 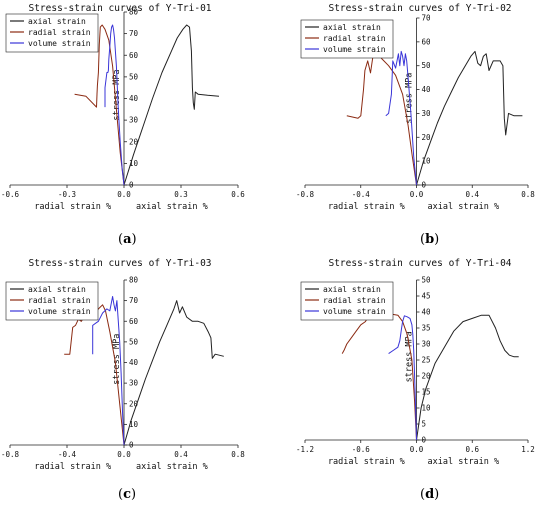 What do you see at coordinates (426, 392) in the screenshot?
I see `y-tick-label-d-3: 15` at bounding box center [426, 392].